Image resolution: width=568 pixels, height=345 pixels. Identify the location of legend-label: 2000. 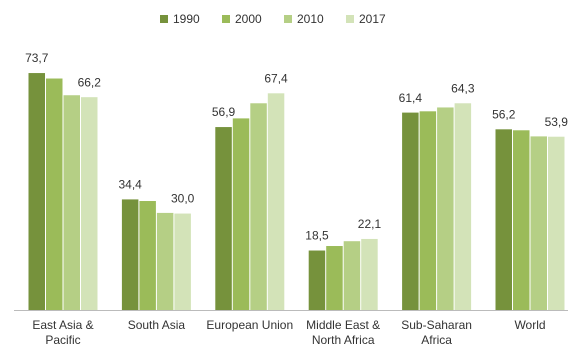
(248, 19).